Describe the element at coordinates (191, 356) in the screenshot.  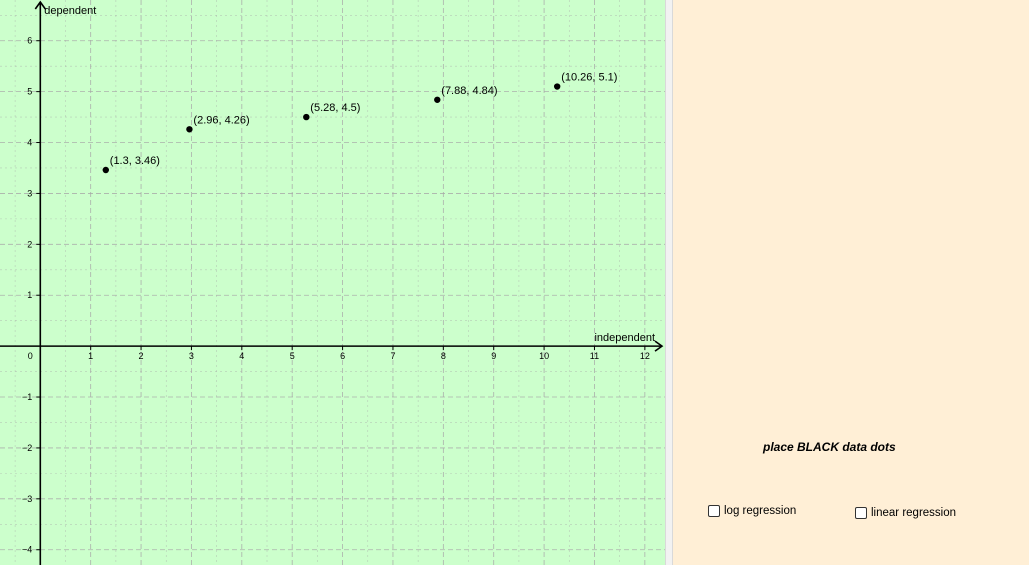
I see `x-tick-label: 3` at that location.